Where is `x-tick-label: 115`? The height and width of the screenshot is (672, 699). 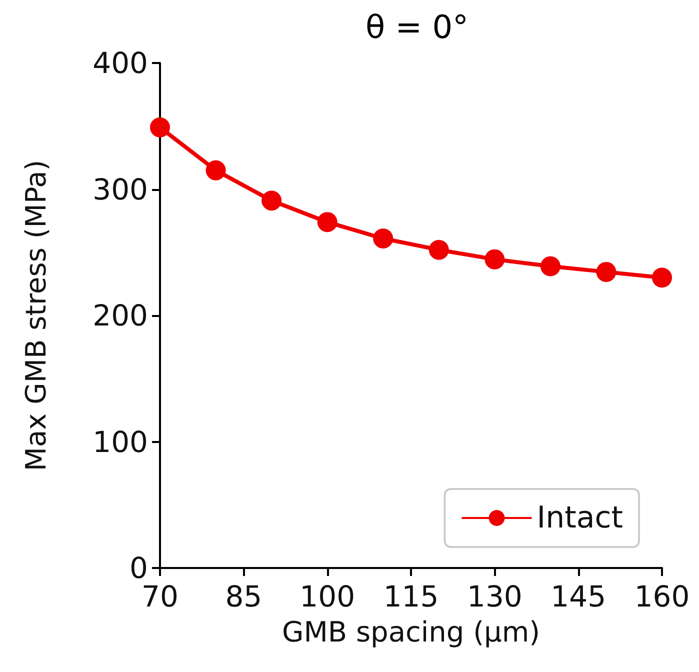
x-tick-label: 115 is located at coordinates (411, 597).